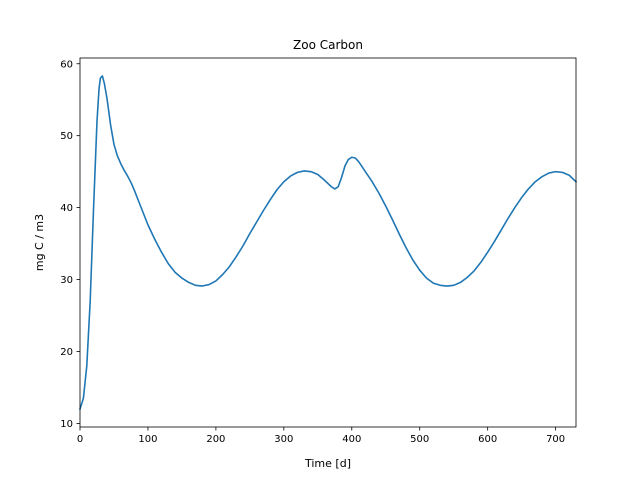 This screenshot has width=640, height=484. I want to click on x-tick-label: 200, so click(215, 439).